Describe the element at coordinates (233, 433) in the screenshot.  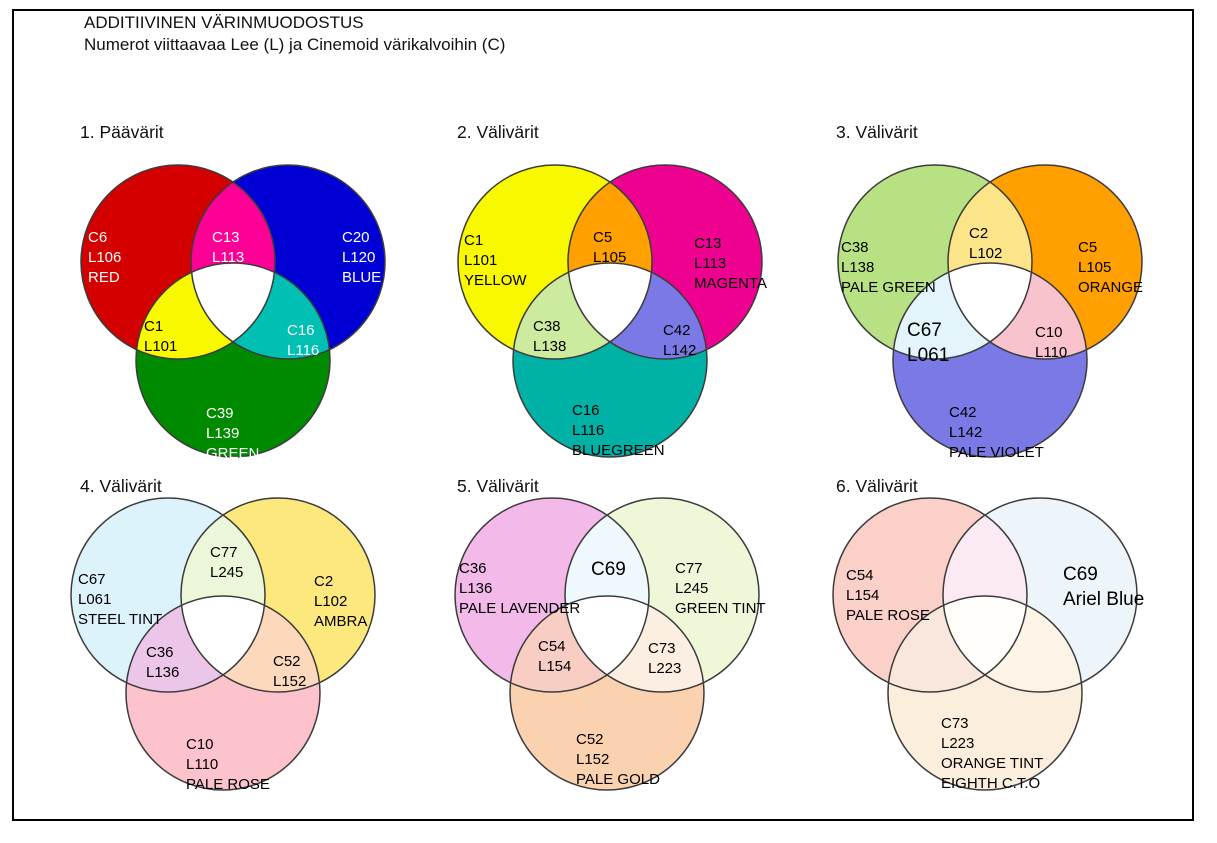
I see `diagram1-circle-c-label: C39 L139 GREEN` at that location.